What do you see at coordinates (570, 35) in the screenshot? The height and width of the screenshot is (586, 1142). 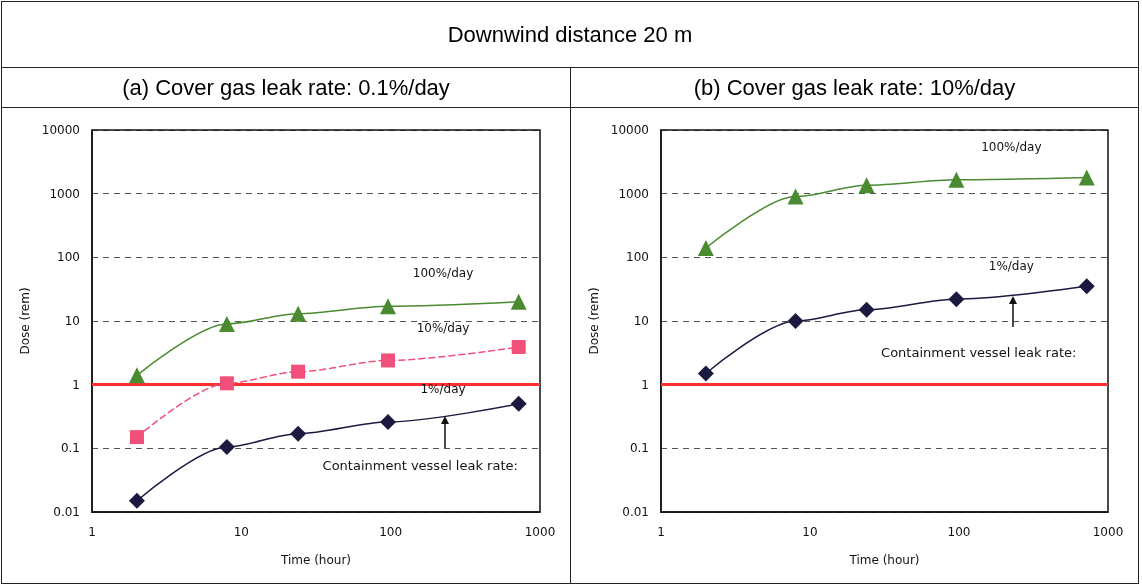 I see `chart-title: Downwind distance 20 m` at bounding box center [570, 35].